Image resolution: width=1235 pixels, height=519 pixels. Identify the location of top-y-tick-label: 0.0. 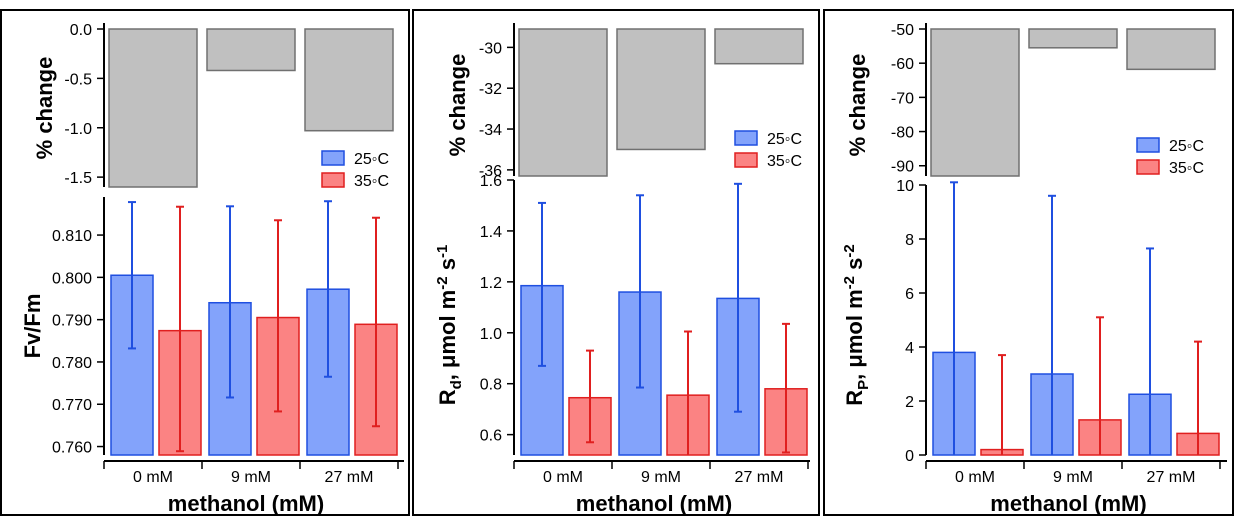
(81, 30).